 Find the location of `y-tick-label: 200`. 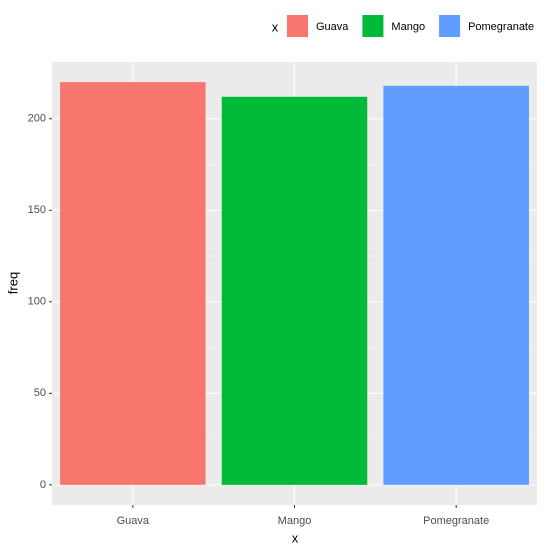

y-tick-label: 200 is located at coordinates (37, 119).